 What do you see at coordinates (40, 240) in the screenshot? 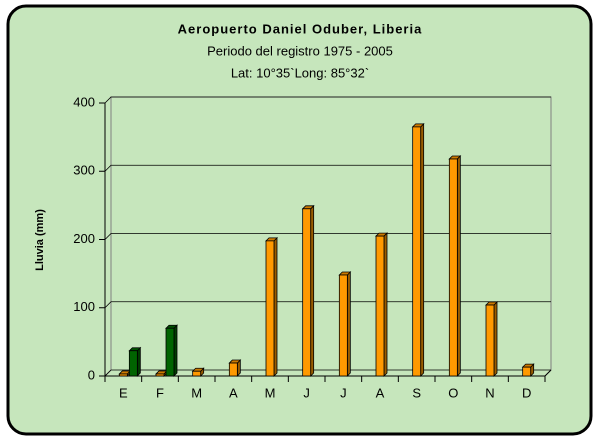
I see `y-axis-label: Lluvia (mm)` at bounding box center [40, 240].